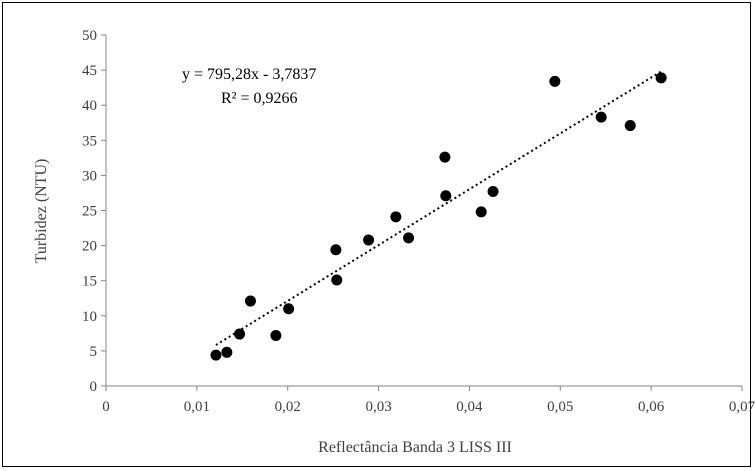  What do you see at coordinates (89, 247) in the screenshot?
I see `y-tick-label: 20` at bounding box center [89, 247].